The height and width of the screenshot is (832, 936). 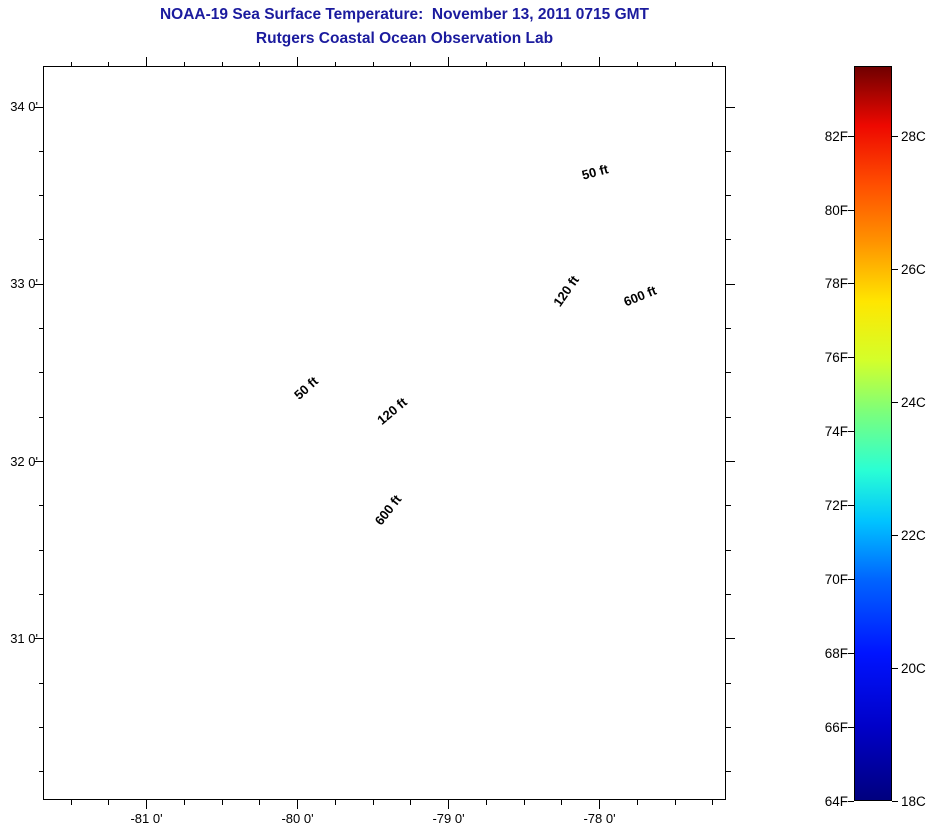 What do you see at coordinates (836, 801) in the screenshot?
I see `colorbar-f-label: 64F` at bounding box center [836, 801].